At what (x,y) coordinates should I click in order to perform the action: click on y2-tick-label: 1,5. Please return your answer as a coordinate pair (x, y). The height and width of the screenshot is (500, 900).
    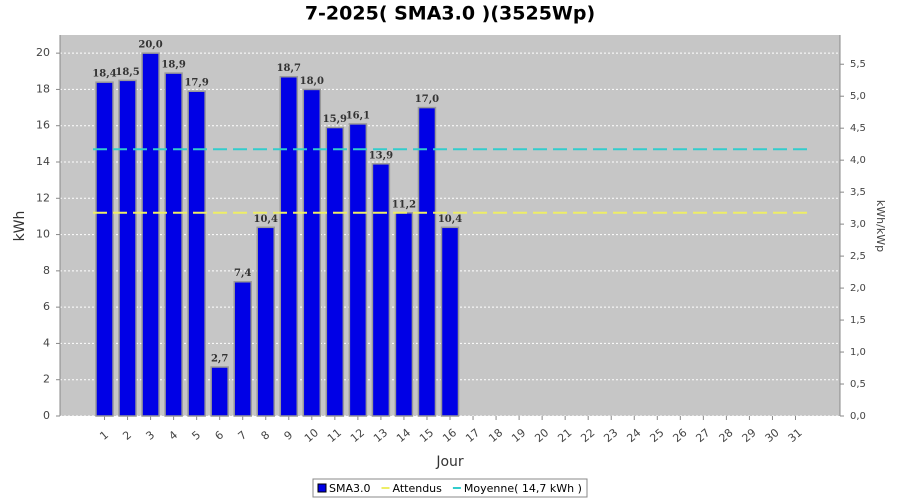
    Looking at the image, I should click on (858, 320).